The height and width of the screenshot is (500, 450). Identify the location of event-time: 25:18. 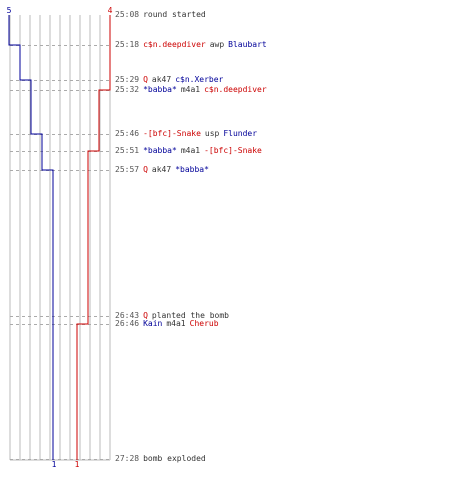
(127, 44).